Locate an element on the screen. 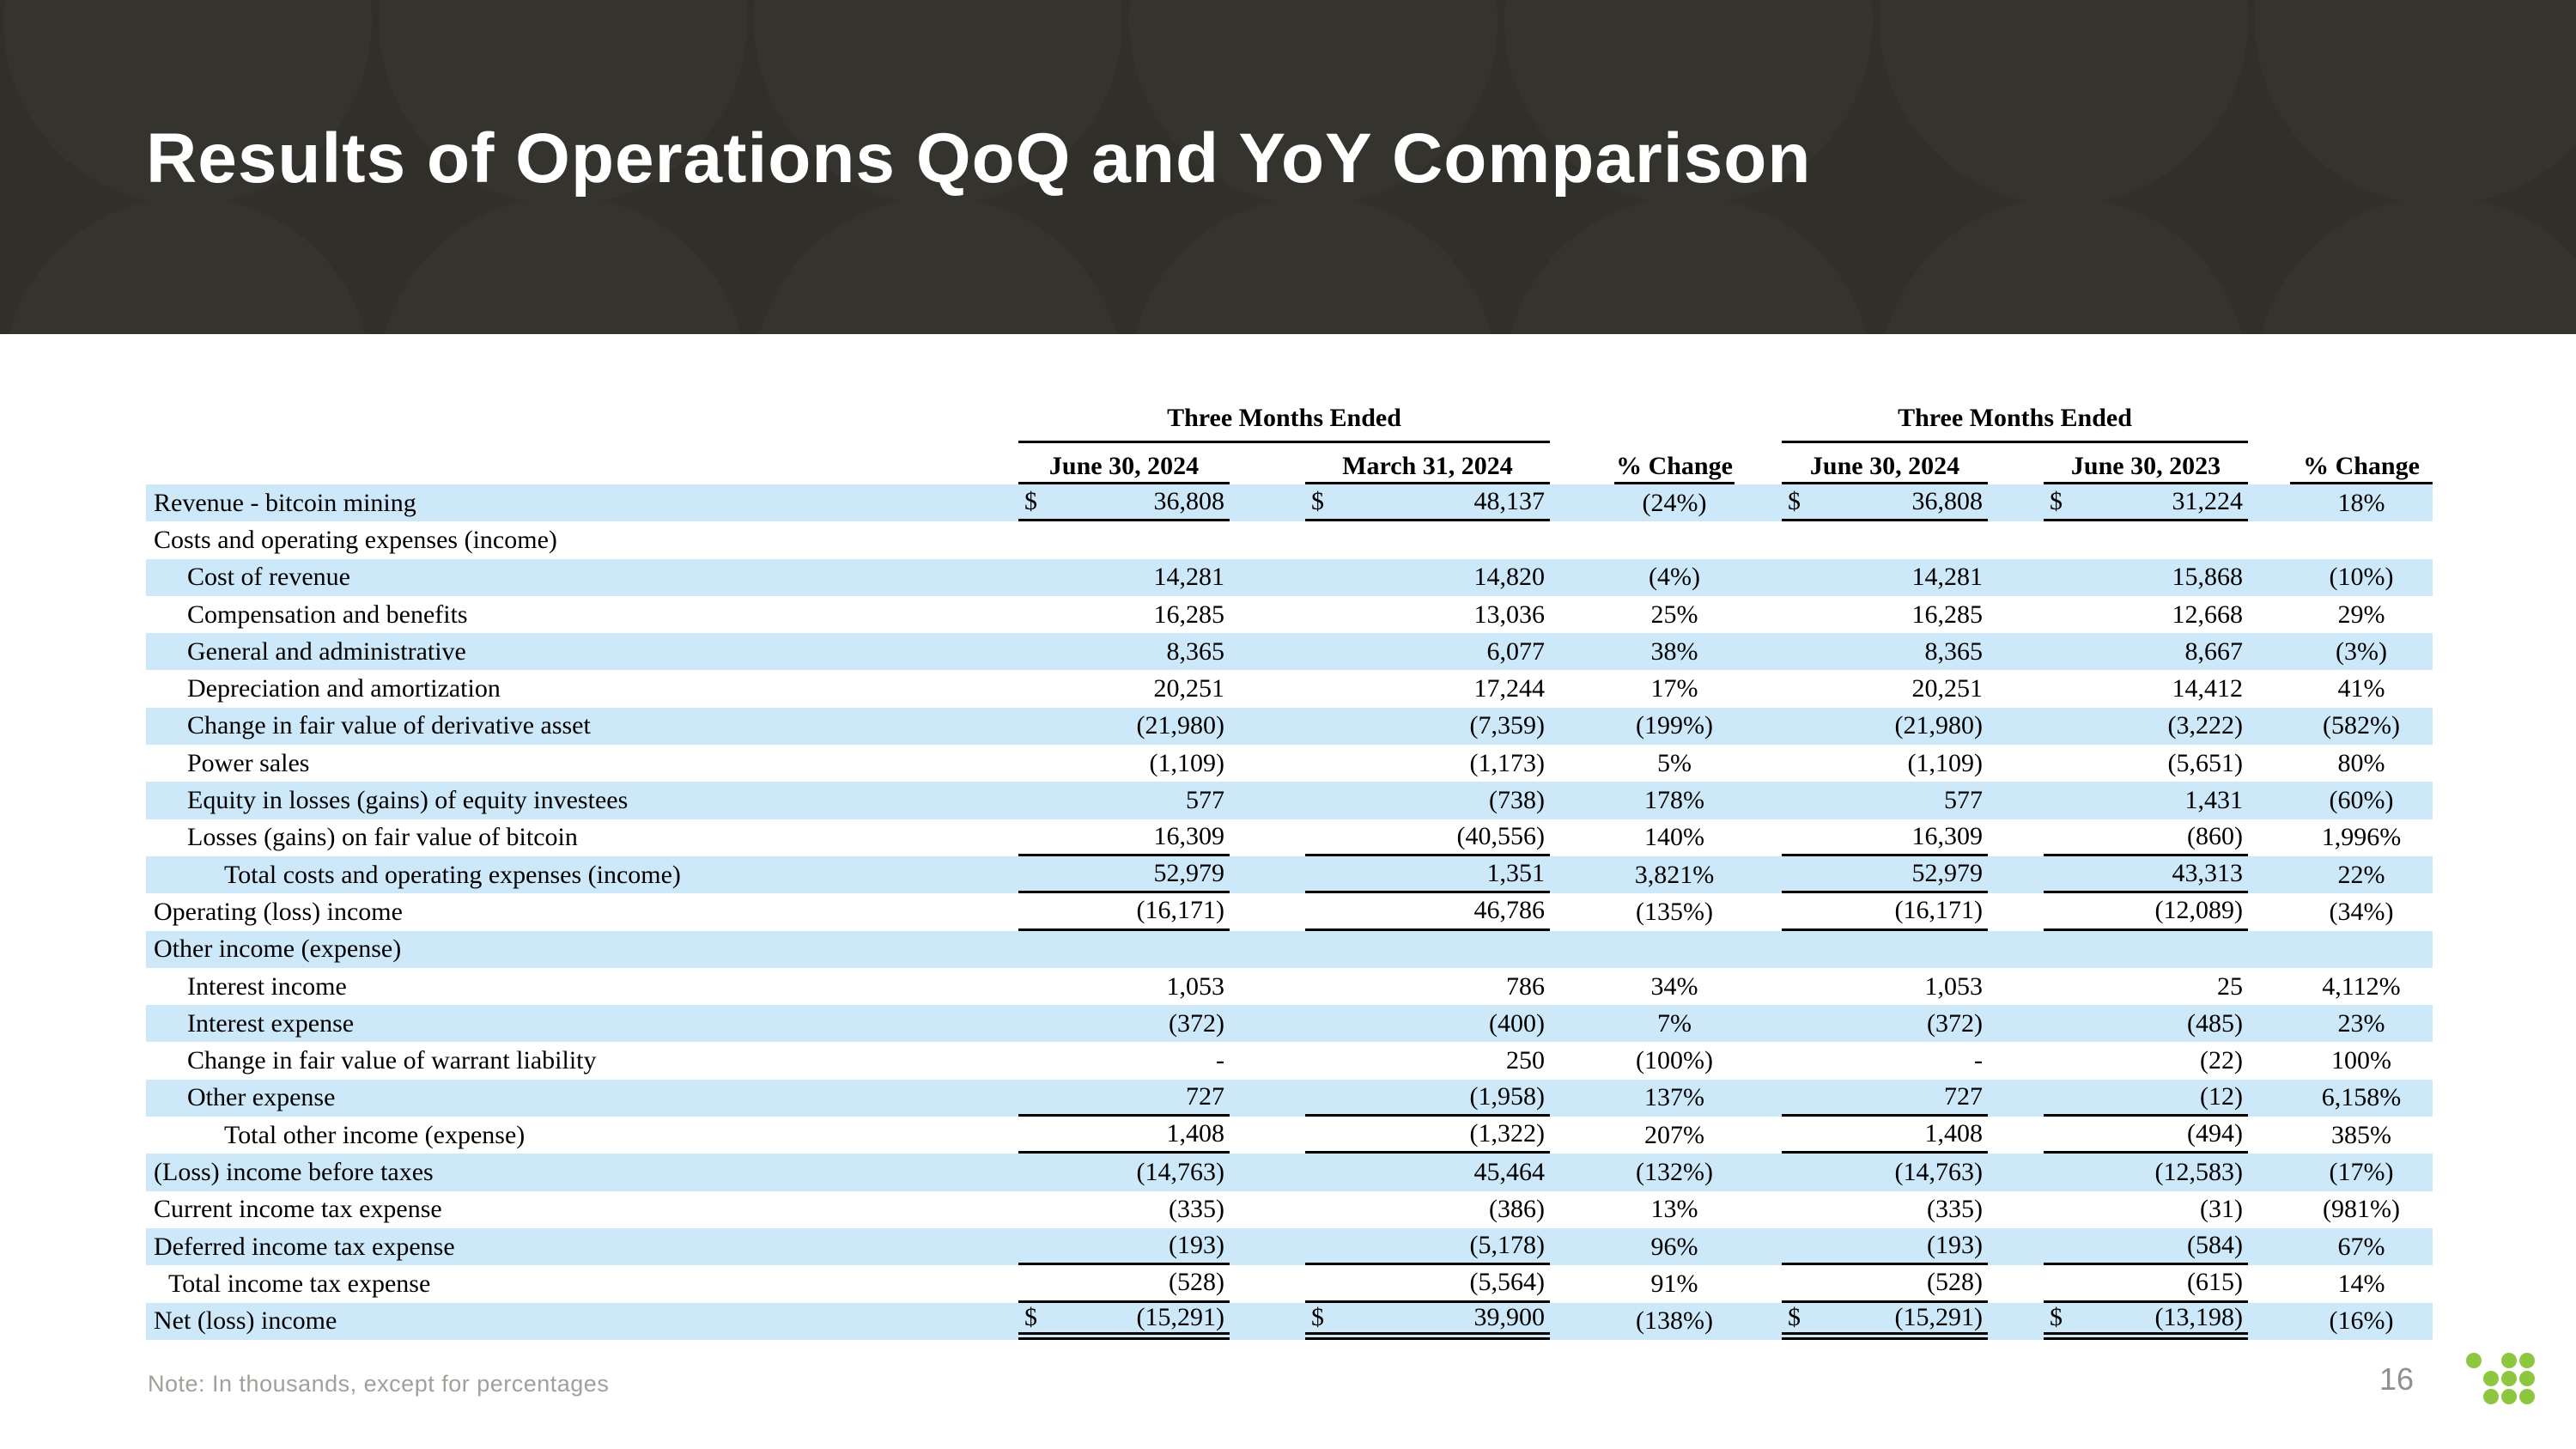 The width and height of the screenshot is (2576, 1449). row-label: General and administrative is located at coordinates (326, 651).